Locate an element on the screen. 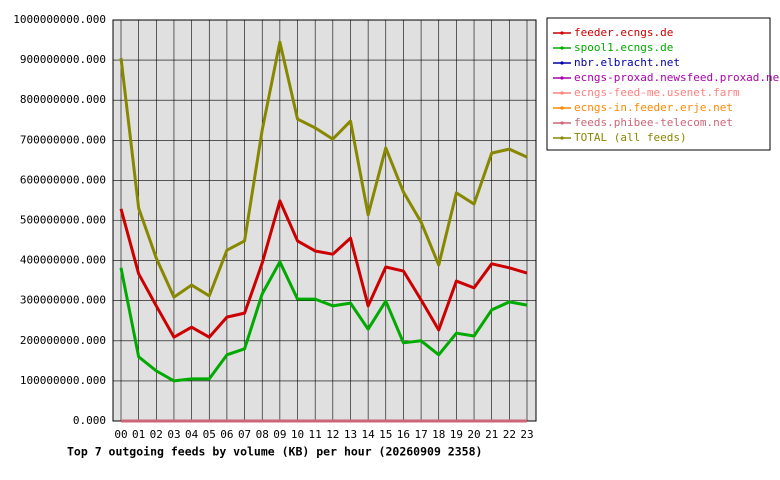 Image resolution: width=780 pixels, height=480 pixels. x-tick-label: 18 is located at coordinates (438, 434).